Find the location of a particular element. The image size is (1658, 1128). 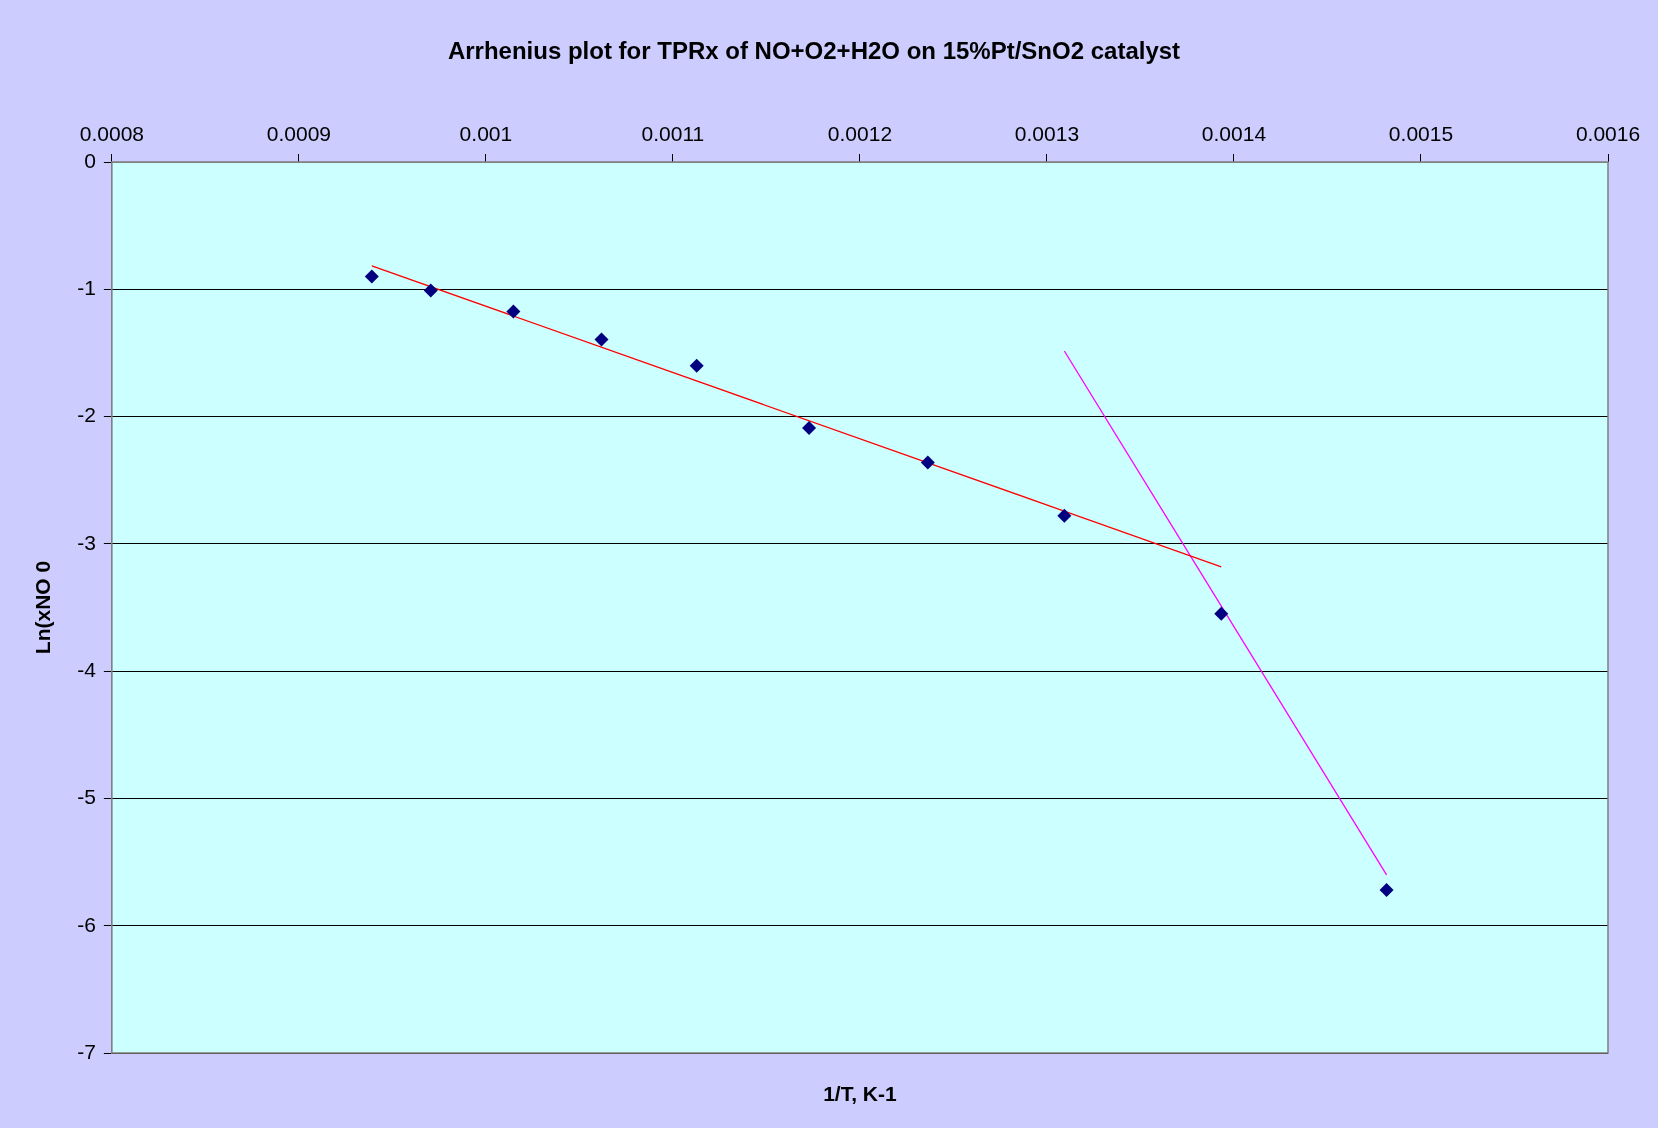

x-tick-label: 0.0011 is located at coordinates (673, 134).